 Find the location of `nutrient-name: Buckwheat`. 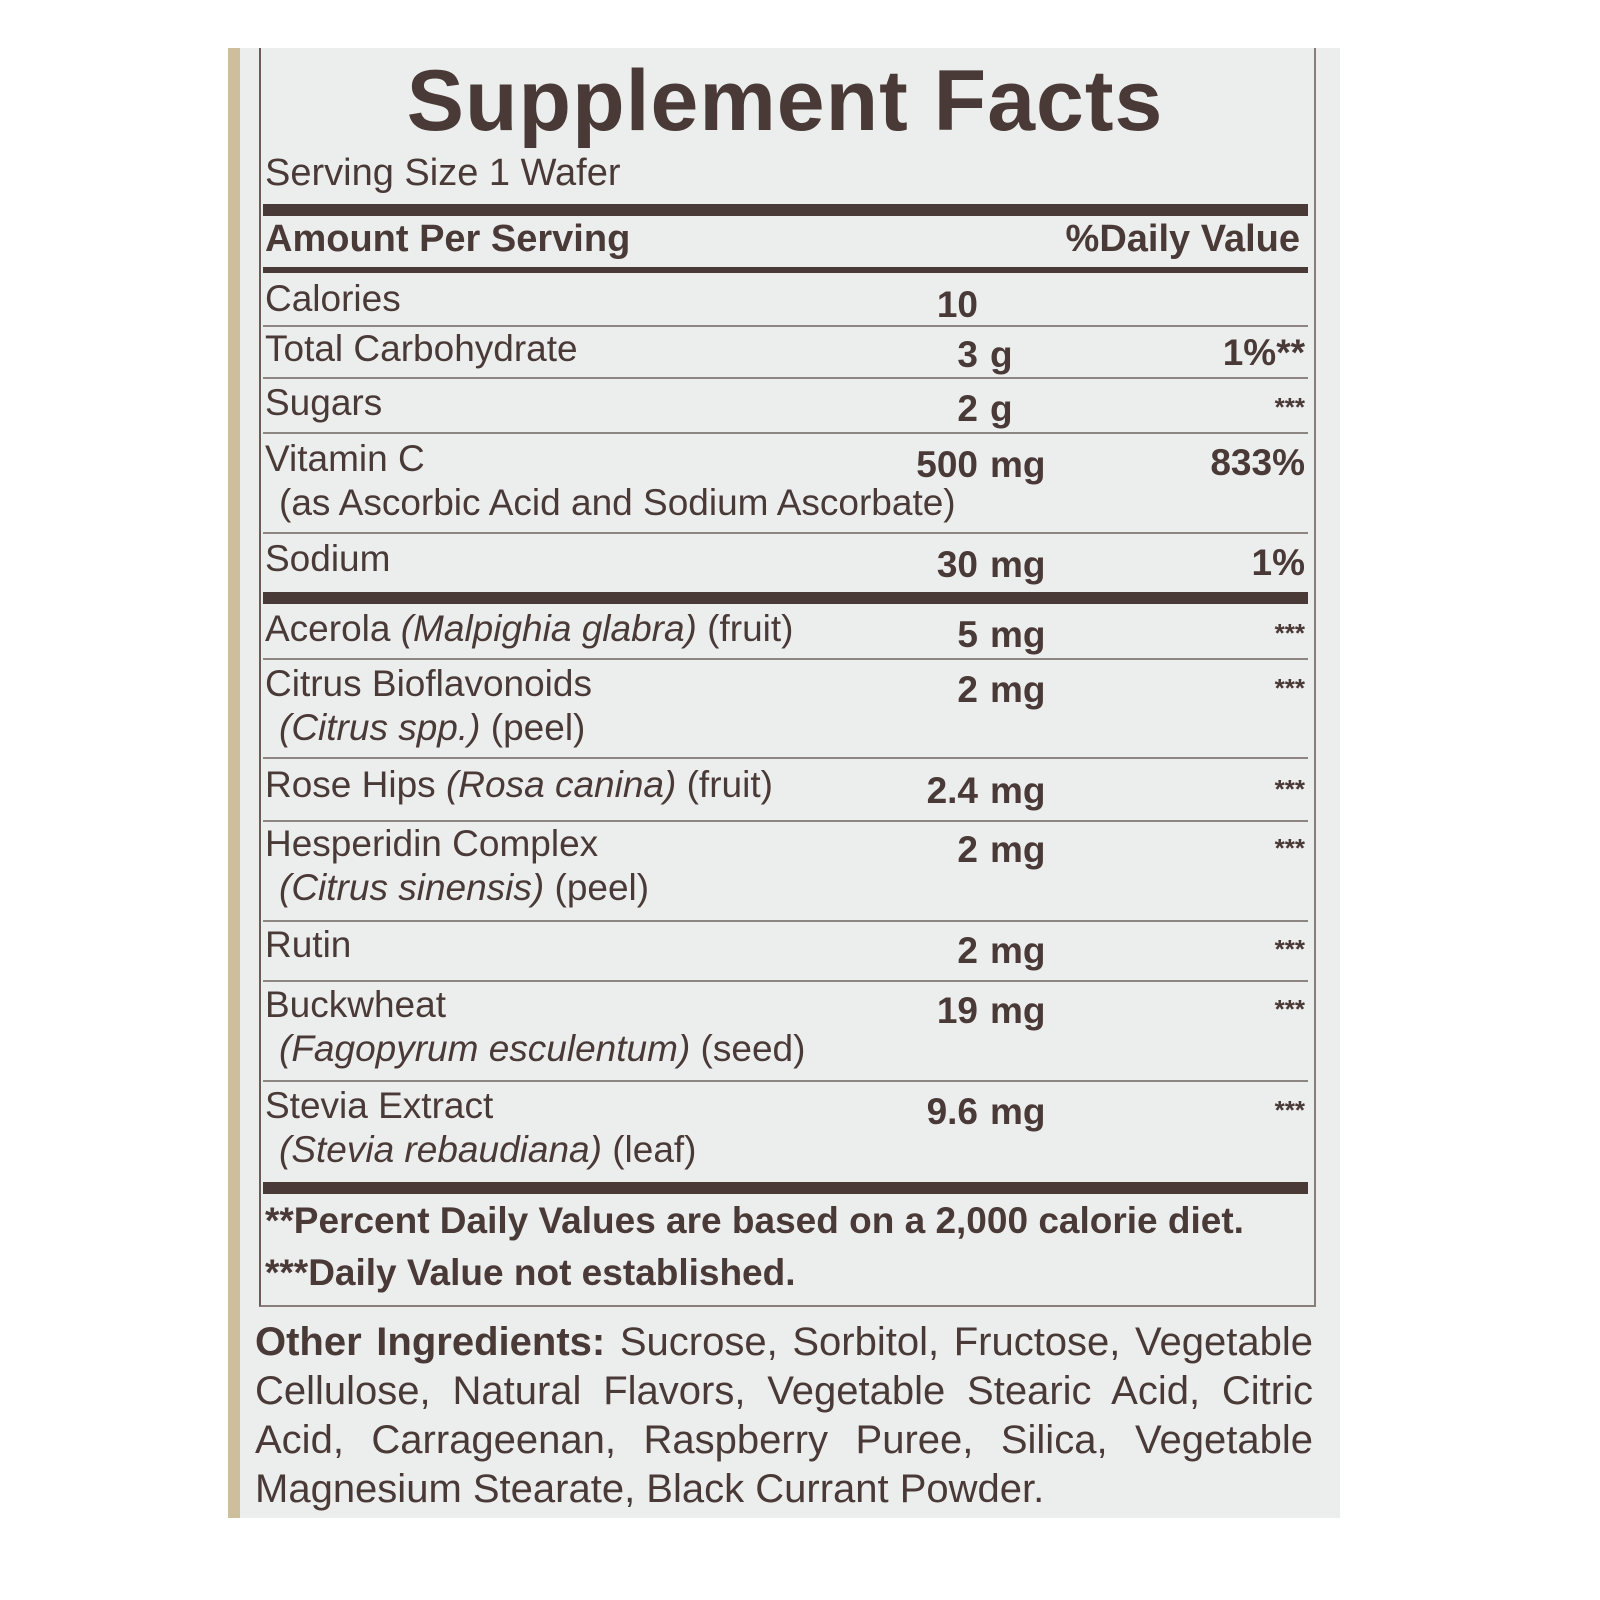

nutrient-name: Buckwheat is located at coordinates (355, 1005).